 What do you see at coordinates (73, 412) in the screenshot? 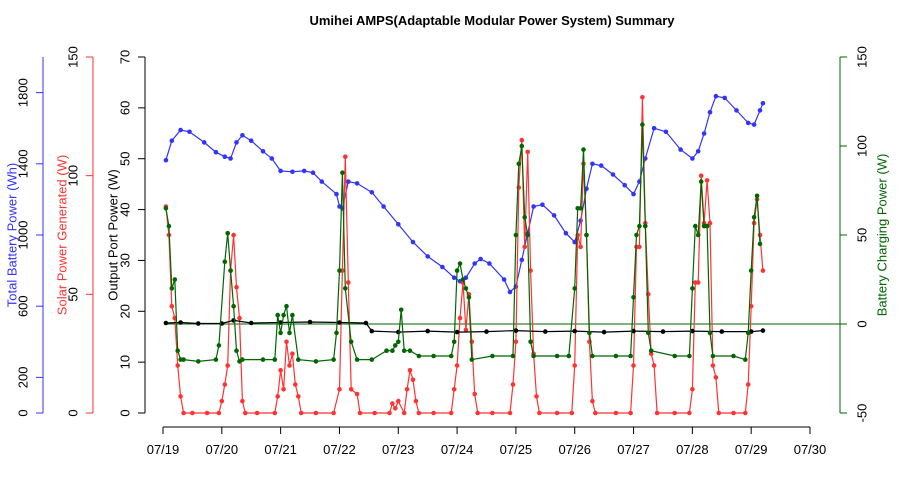
I see `solar-tick-label: 0` at bounding box center [73, 412].